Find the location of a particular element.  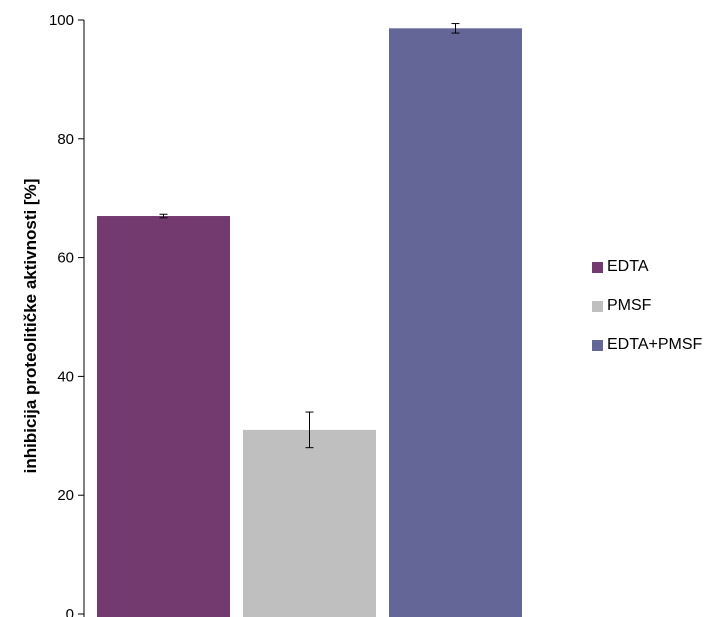

y-tick-label: 100 is located at coordinates (61, 20).